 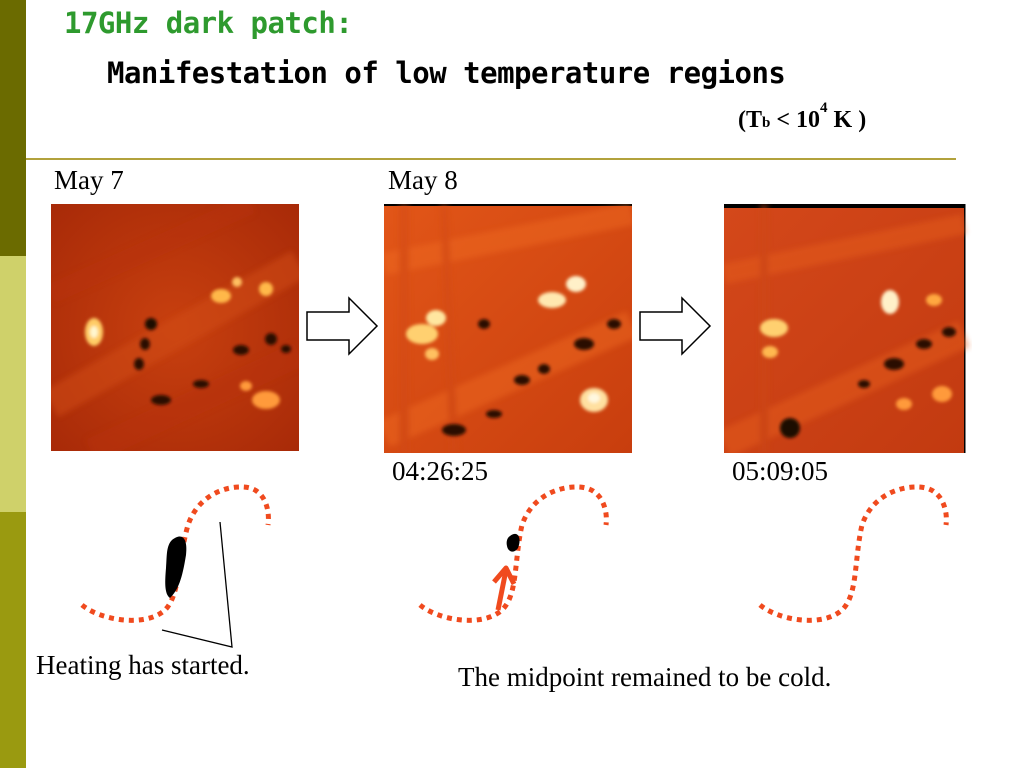 I want to click on panel-1-date-label: May 7, so click(x=89, y=180).